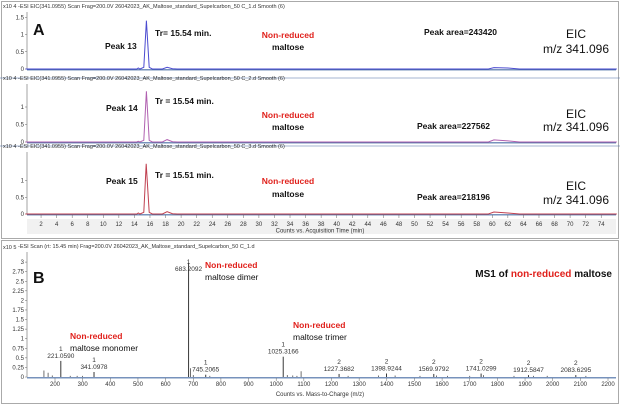  I want to click on x-tick-label: 64, so click(523, 225).